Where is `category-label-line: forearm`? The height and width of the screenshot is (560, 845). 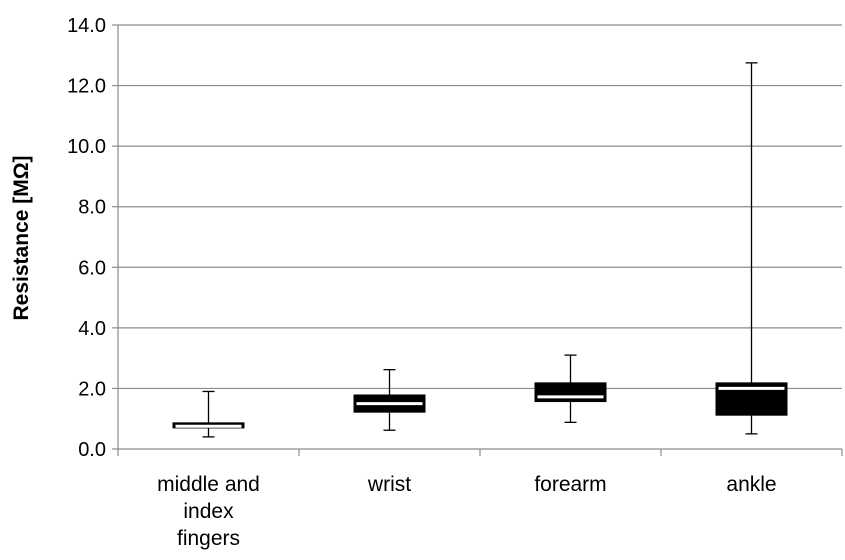
category-label-line: forearm is located at coordinates (570, 484).